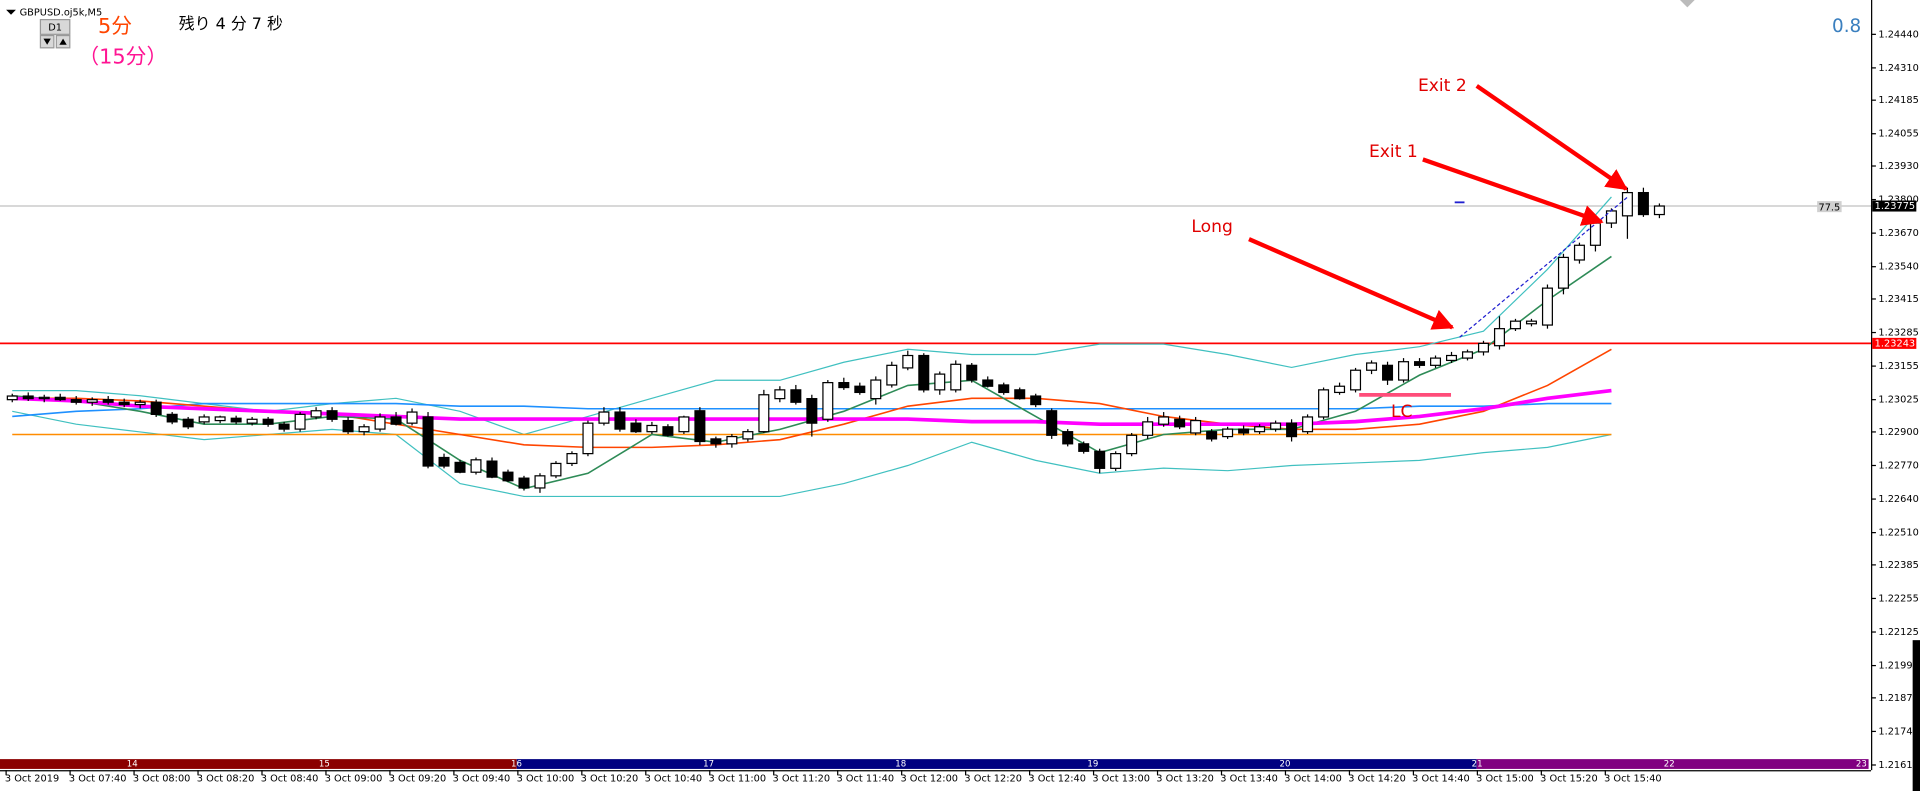  I want to click on x-tick-label: 3 Oct 08:00, so click(162, 779).